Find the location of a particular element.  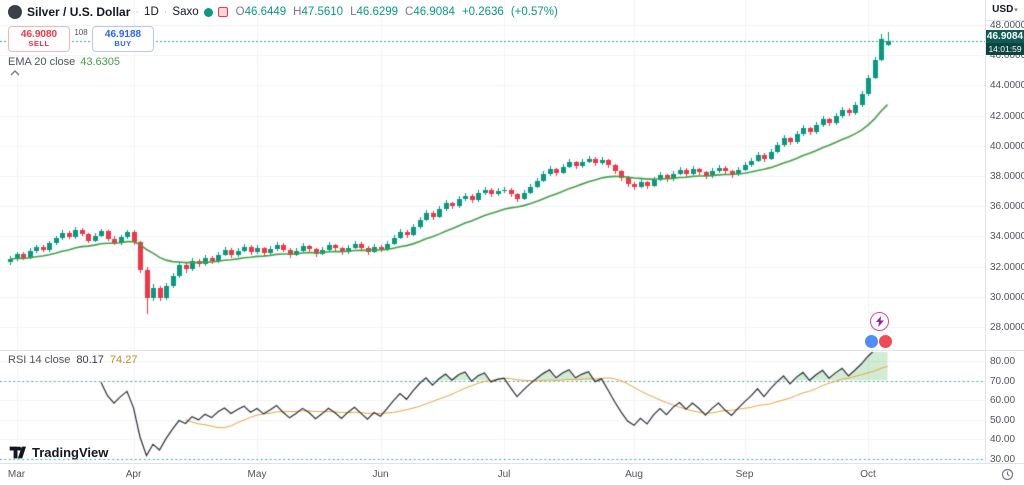

price-tick-label: 30.0000 is located at coordinates (1007, 297).